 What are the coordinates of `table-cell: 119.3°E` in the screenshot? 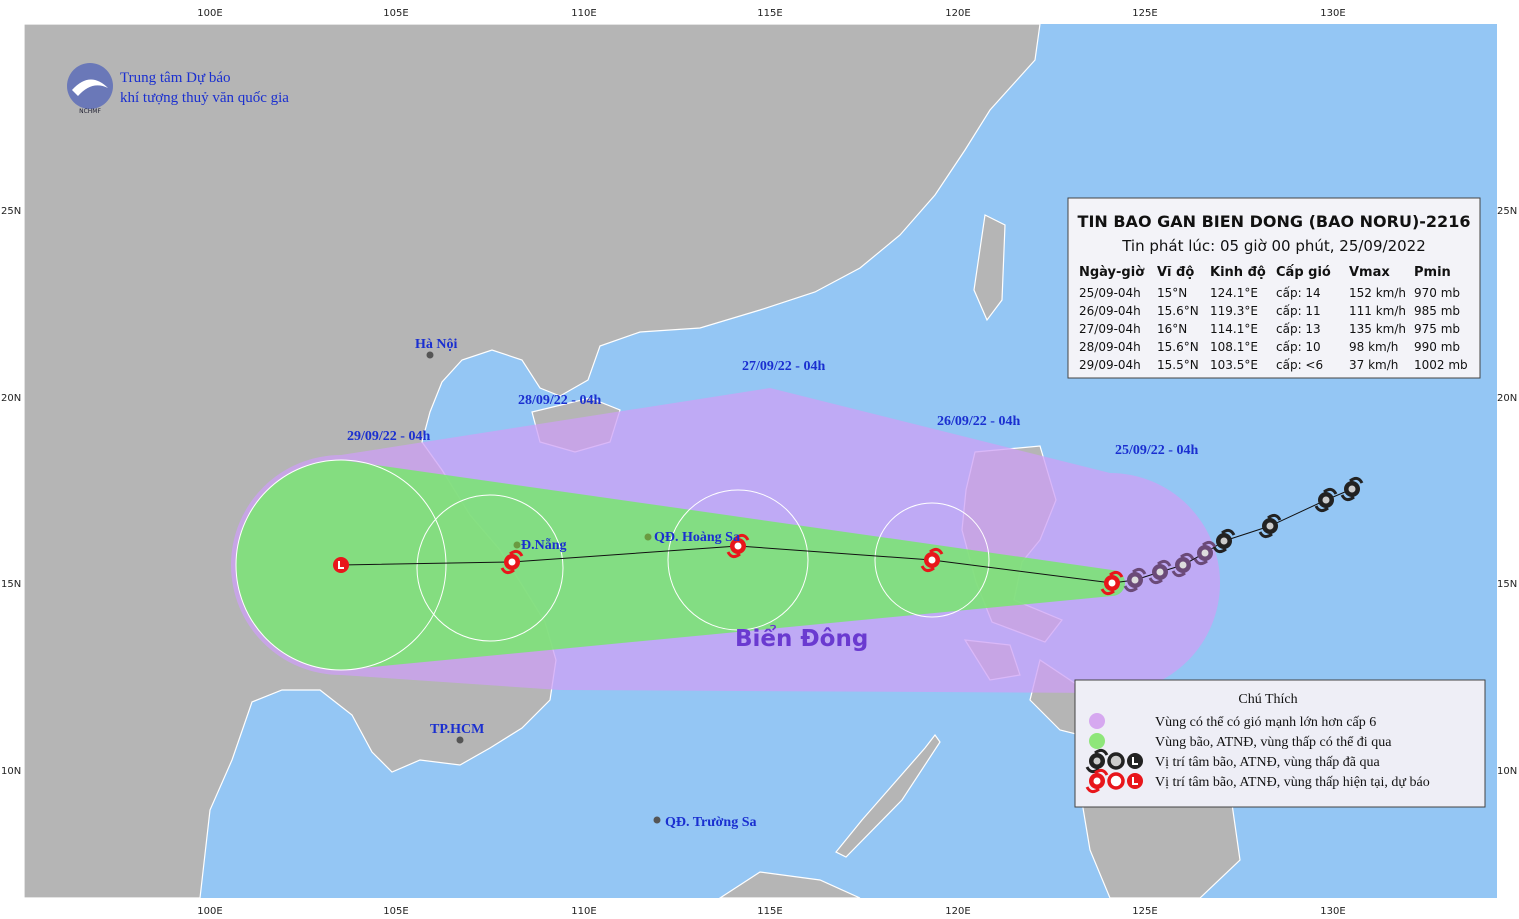 It's located at (1234, 311).